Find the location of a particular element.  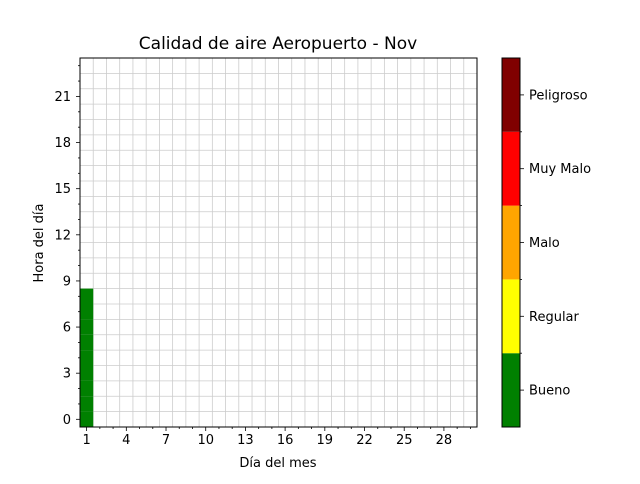

x-tick-label: 1 is located at coordinates (86, 440).